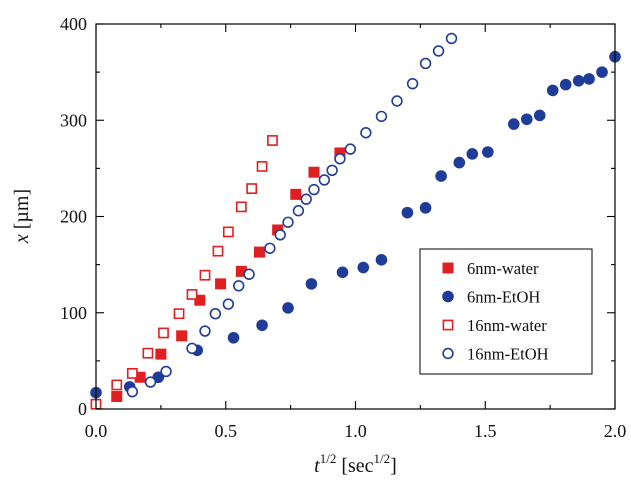  I want to click on x-tick-label: 0.5, so click(226, 431).